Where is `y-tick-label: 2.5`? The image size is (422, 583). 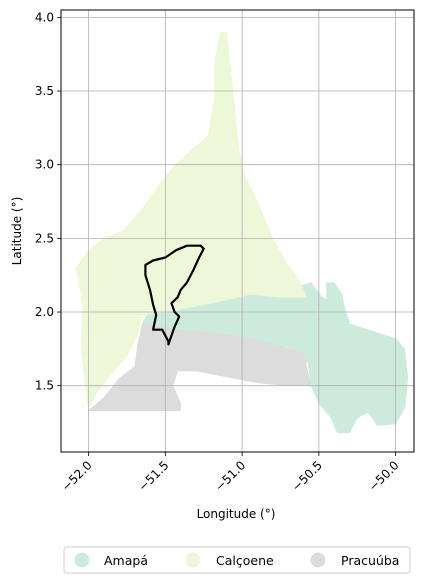
y-tick-label: 2.5 is located at coordinates (44, 238).